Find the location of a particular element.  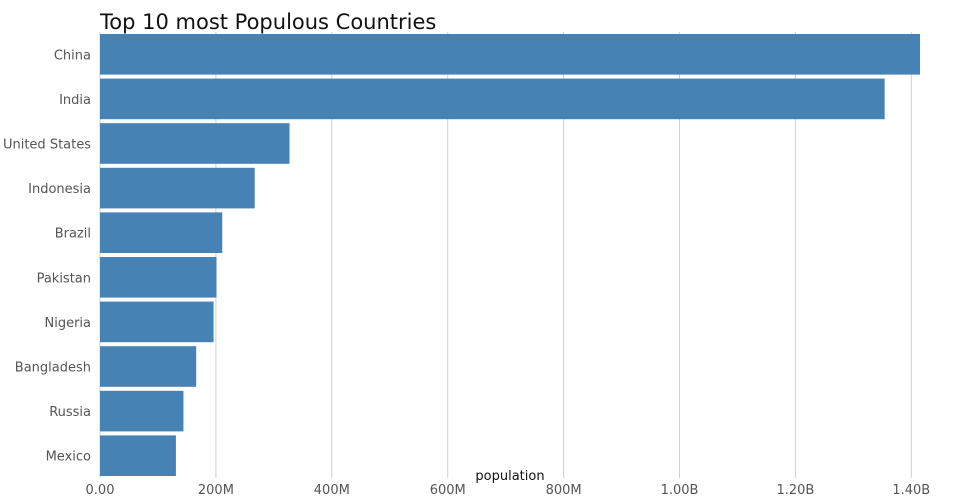

x-axis-label: population is located at coordinates (509, 476).